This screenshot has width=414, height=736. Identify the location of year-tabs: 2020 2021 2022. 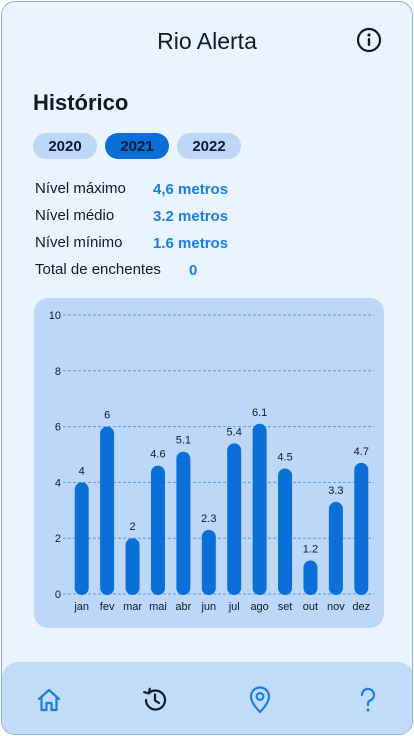
(137, 146).